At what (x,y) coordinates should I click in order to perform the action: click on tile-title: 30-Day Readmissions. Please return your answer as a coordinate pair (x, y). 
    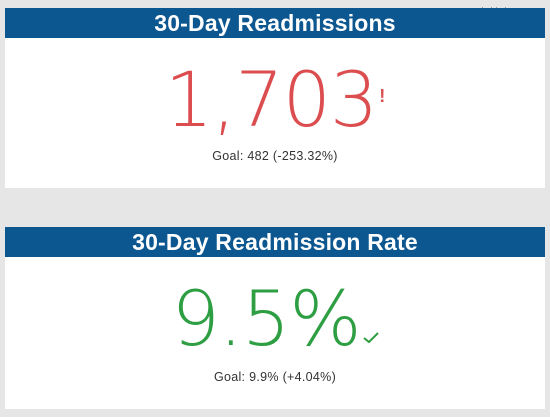
    Looking at the image, I should click on (275, 23).